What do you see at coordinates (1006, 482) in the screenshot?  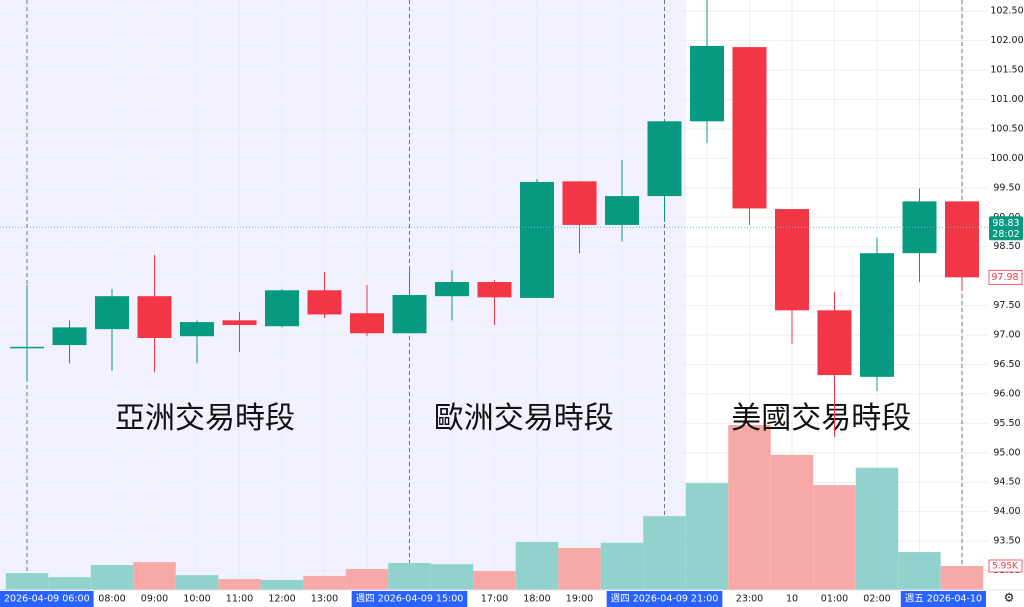 I see `y-tick-label: 94.50` at bounding box center [1006, 482].